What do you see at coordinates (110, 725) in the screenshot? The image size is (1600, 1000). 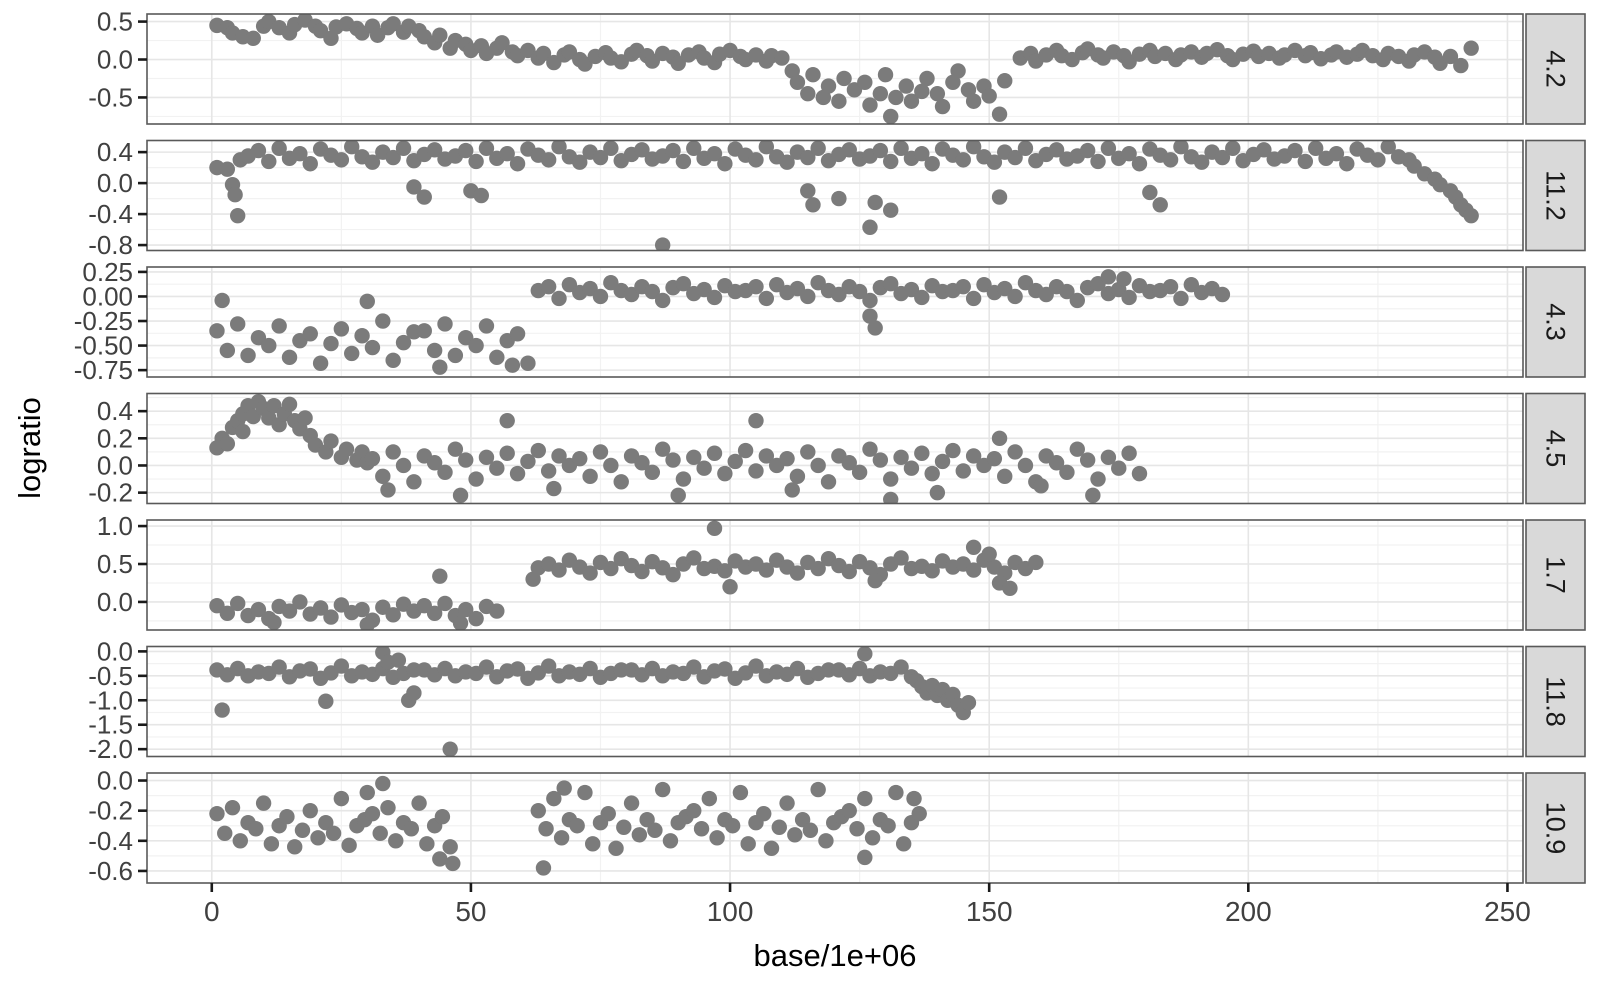 I see `y-tick-label: -1.5` at bounding box center [110, 725].